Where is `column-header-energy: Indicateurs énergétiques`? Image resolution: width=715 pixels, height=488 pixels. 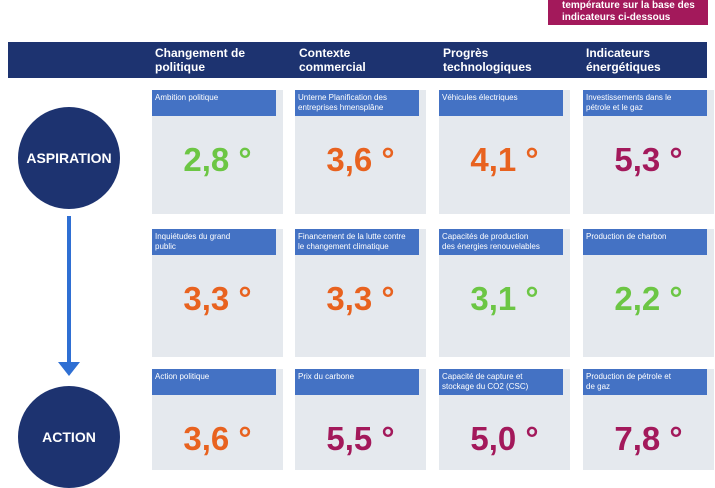
column-header-energy: Indicateurs énergétiques is located at coordinates (623, 60).